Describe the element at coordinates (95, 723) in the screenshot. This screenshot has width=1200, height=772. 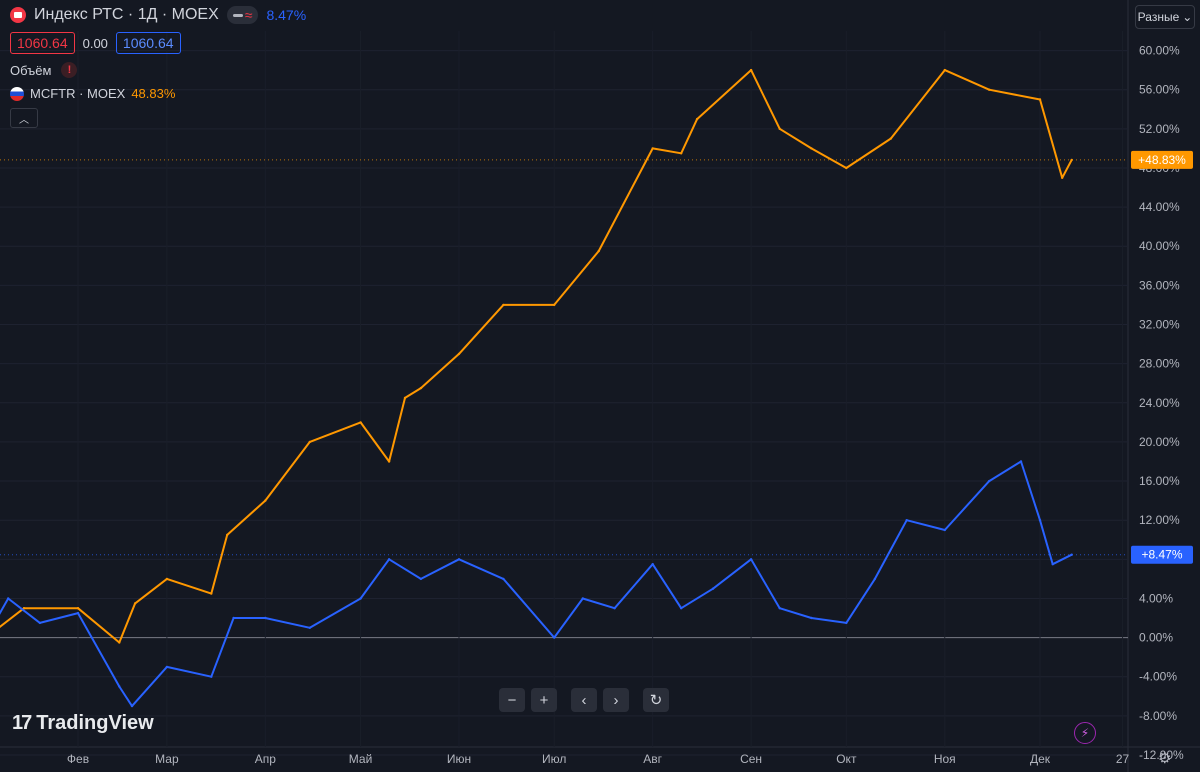
I see `tradingview-logo-text: TradingView` at that location.